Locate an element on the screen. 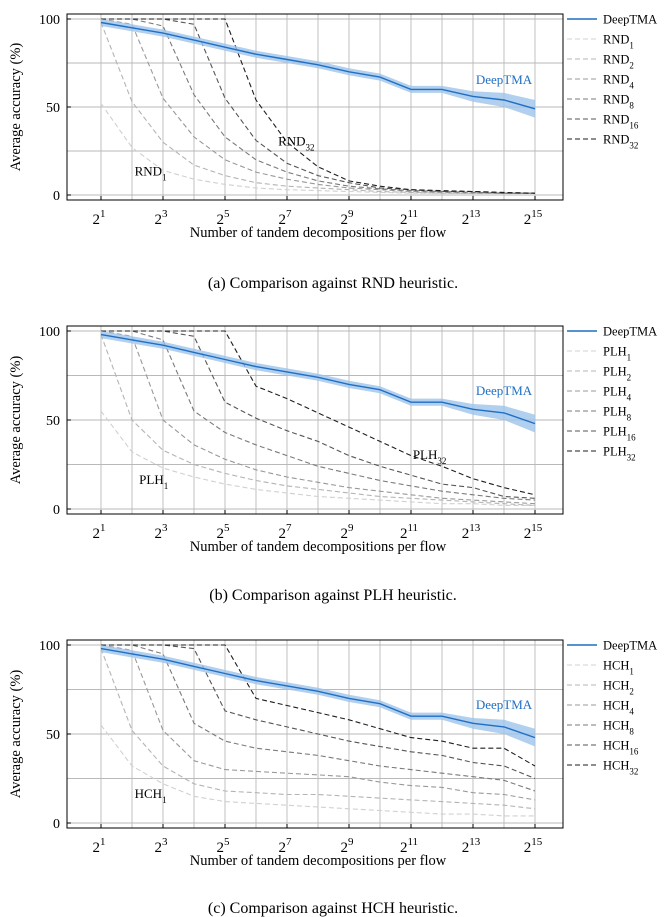  series-line-rnd4 is located at coordinates (317, 106).